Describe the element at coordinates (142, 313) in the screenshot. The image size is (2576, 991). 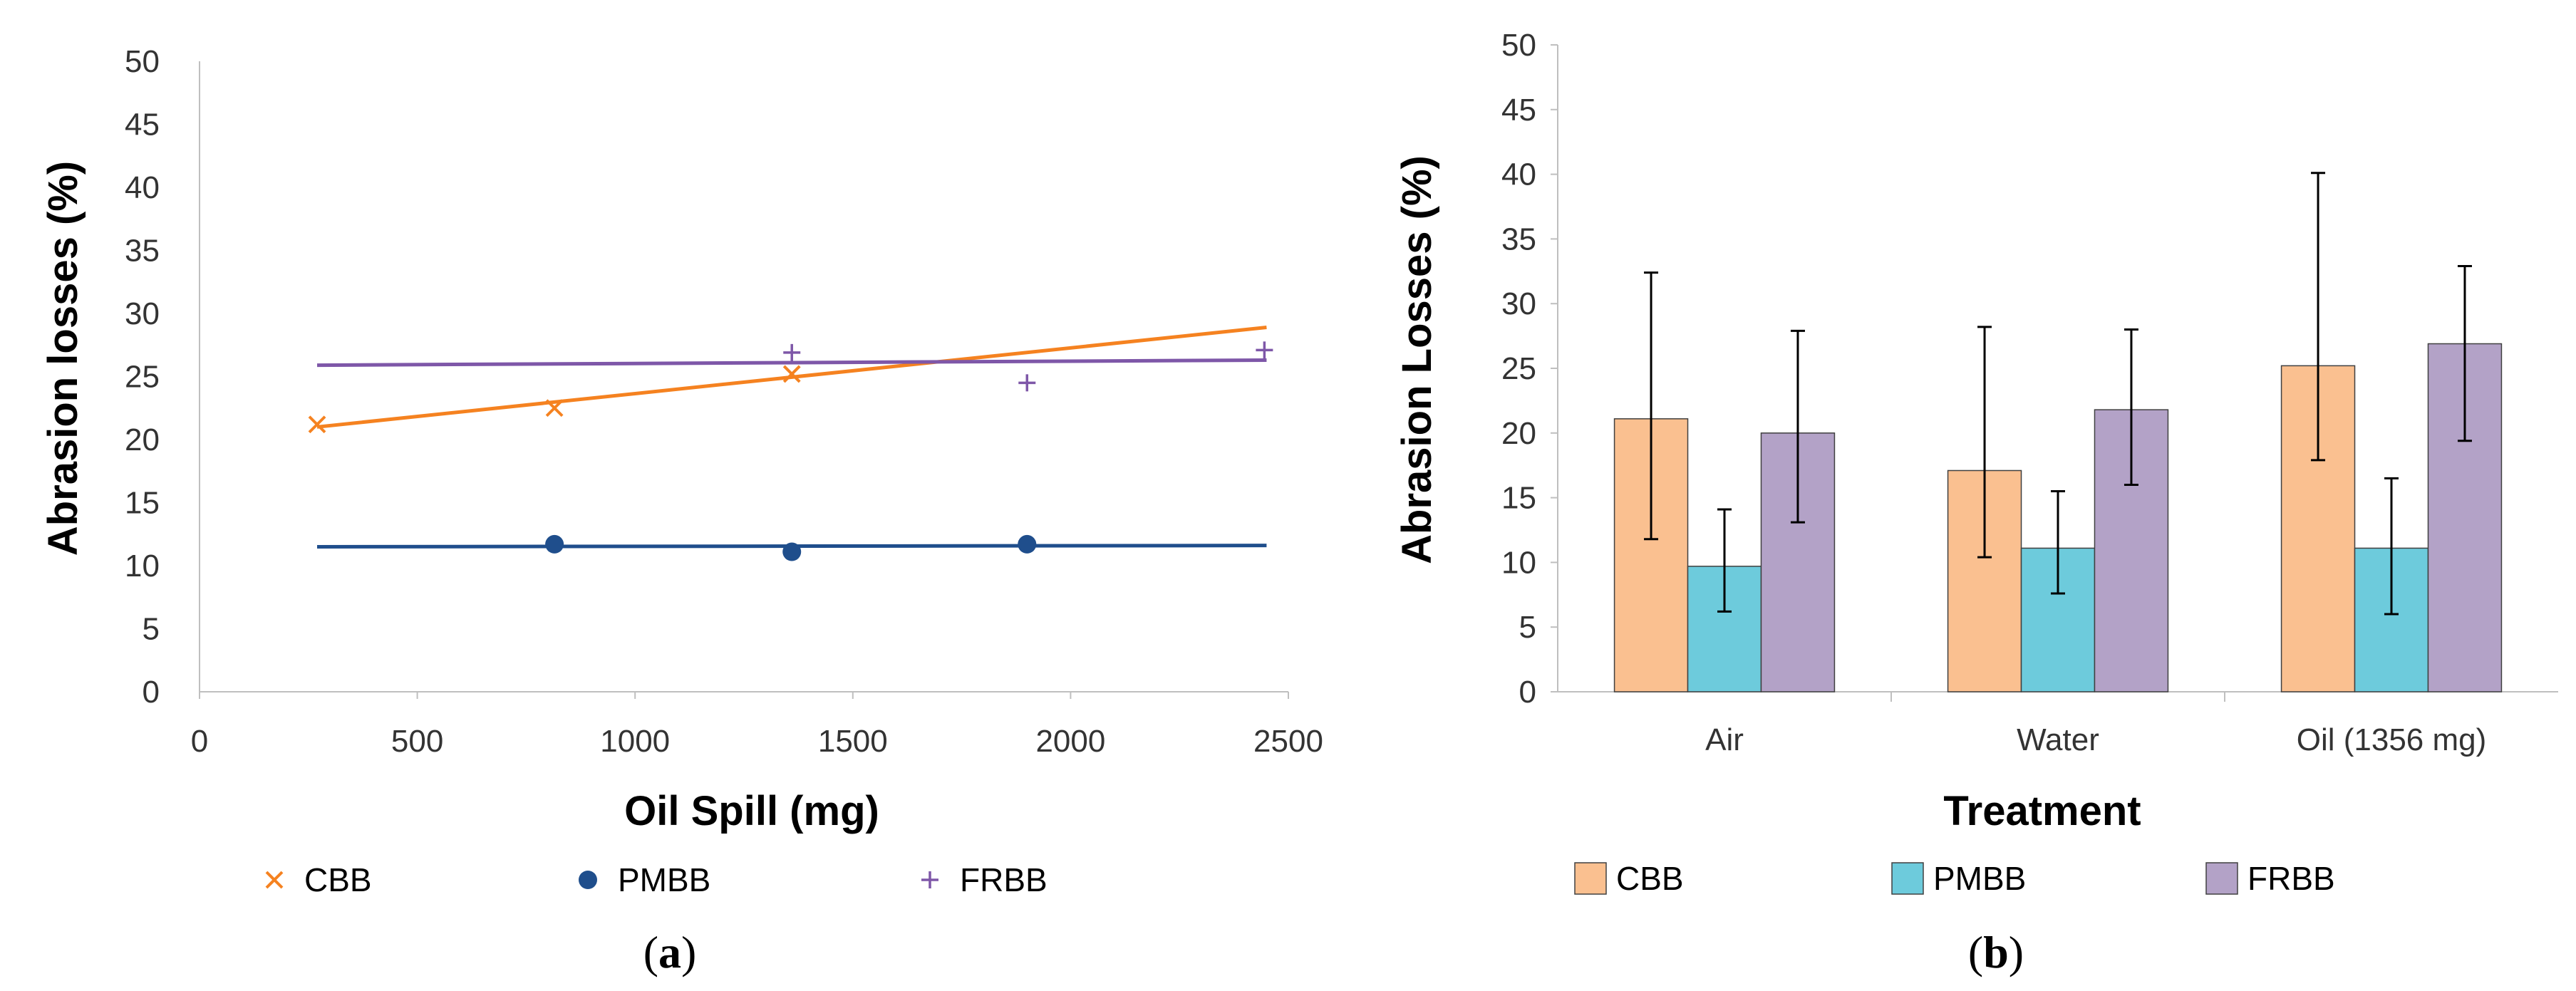
I see `panel-a-y-tick-label: 30` at that location.